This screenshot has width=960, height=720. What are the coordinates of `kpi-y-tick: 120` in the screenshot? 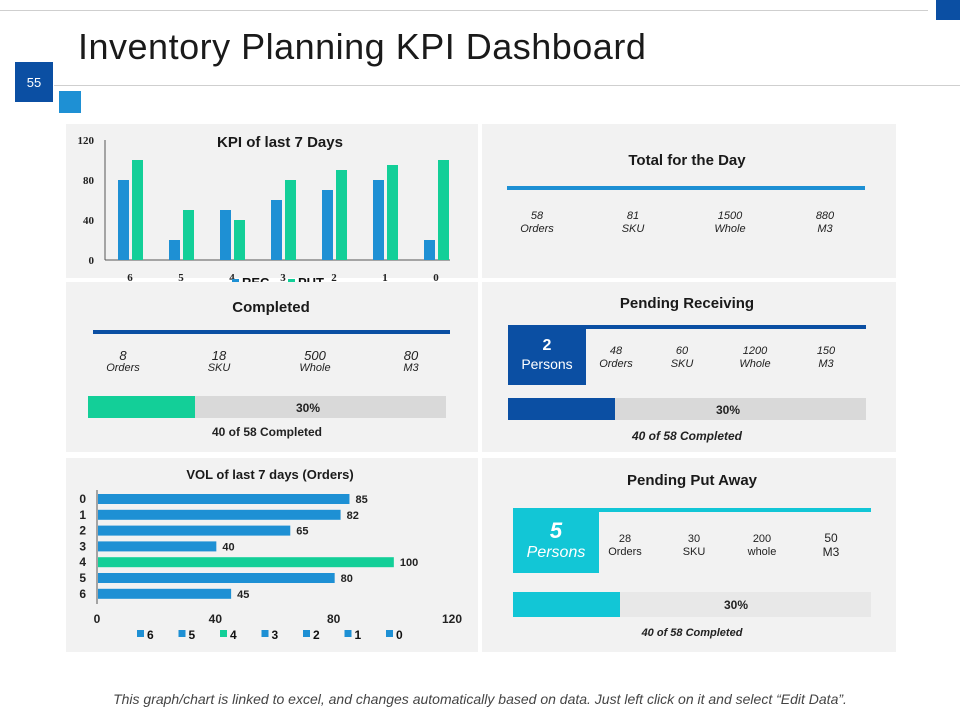 It's located at (86, 141).